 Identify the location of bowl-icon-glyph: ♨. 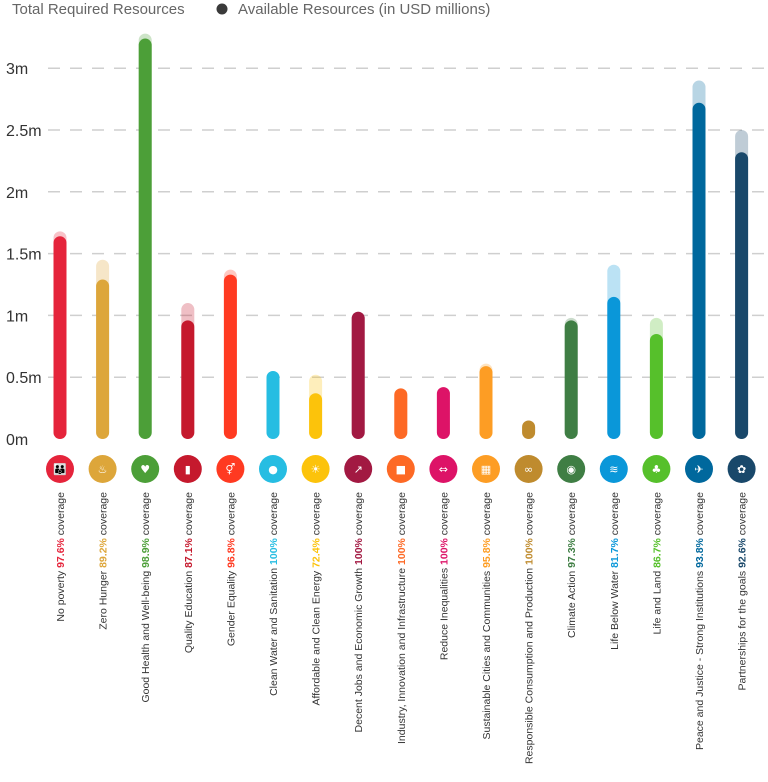
(103, 469).